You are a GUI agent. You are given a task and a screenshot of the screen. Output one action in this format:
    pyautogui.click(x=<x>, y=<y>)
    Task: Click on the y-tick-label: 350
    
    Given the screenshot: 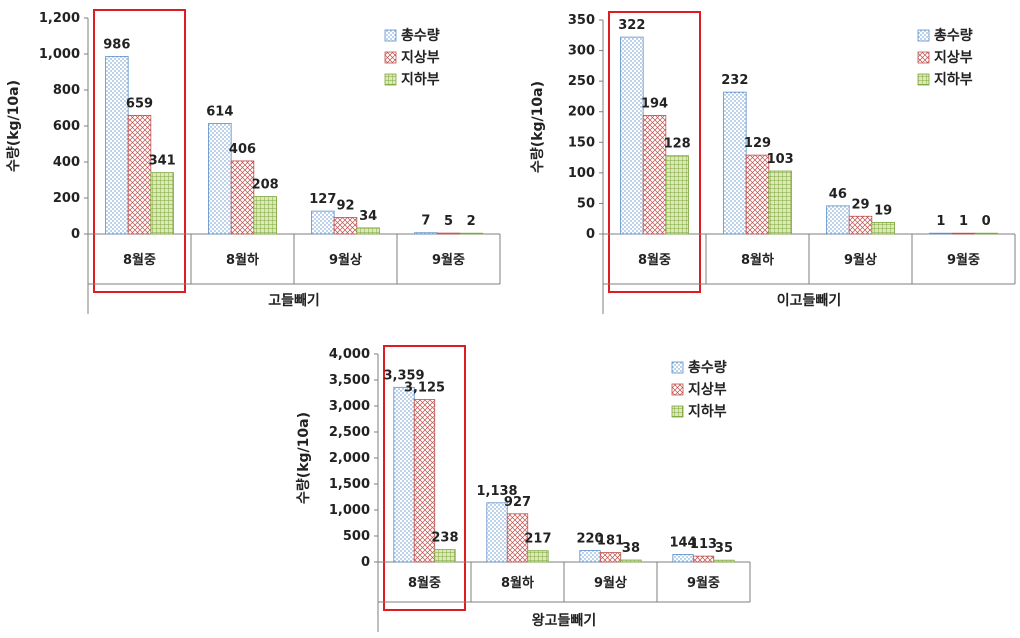 What is the action you would take?
    pyautogui.click(x=581, y=20)
    